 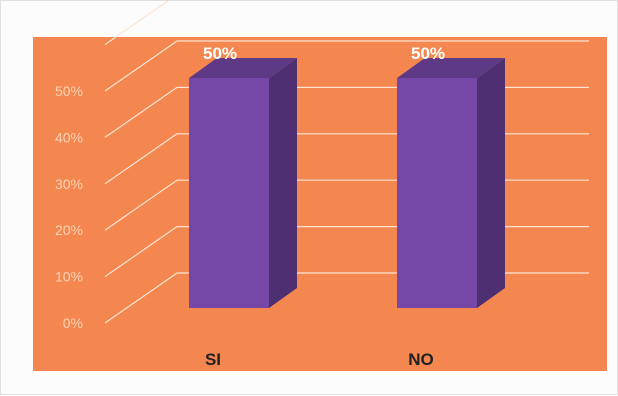 I want to click on data-labels: 50% 50%, so click(x=324, y=53).